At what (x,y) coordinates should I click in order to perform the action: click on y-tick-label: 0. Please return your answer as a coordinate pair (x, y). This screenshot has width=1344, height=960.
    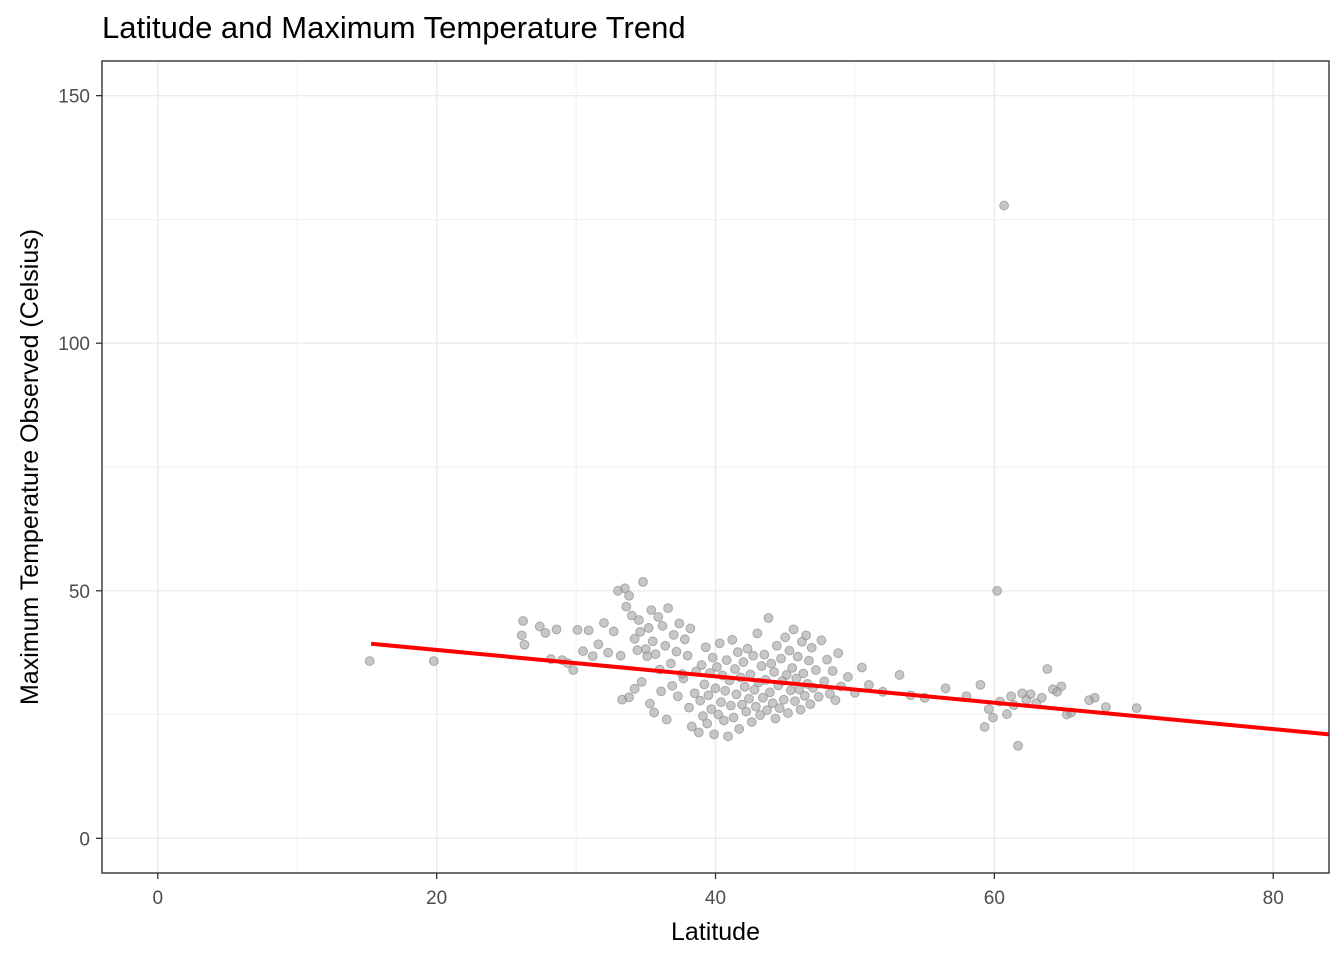
    Looking at the image, I should click on (84, 839).